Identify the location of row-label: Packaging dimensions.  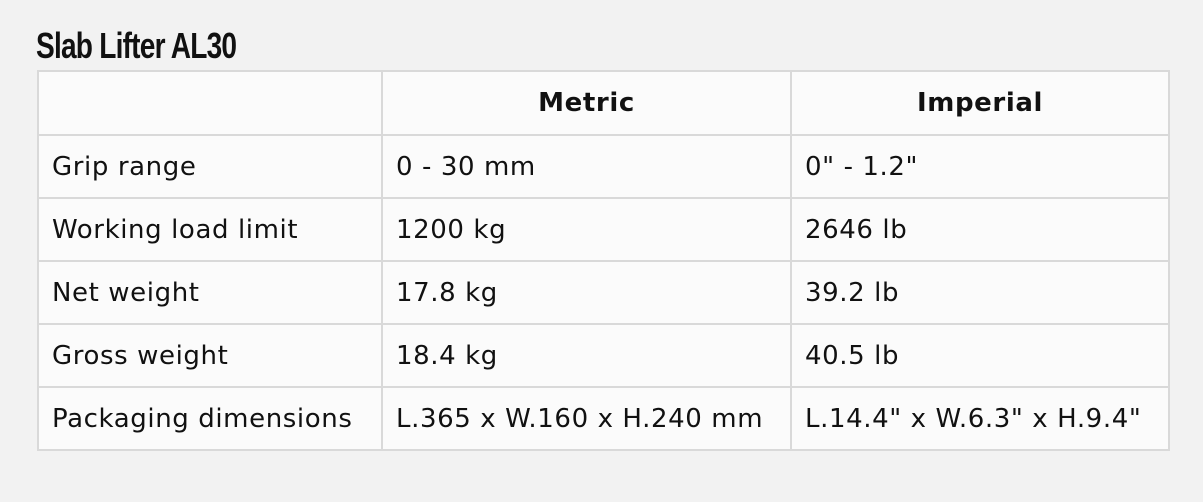
(210, 418).